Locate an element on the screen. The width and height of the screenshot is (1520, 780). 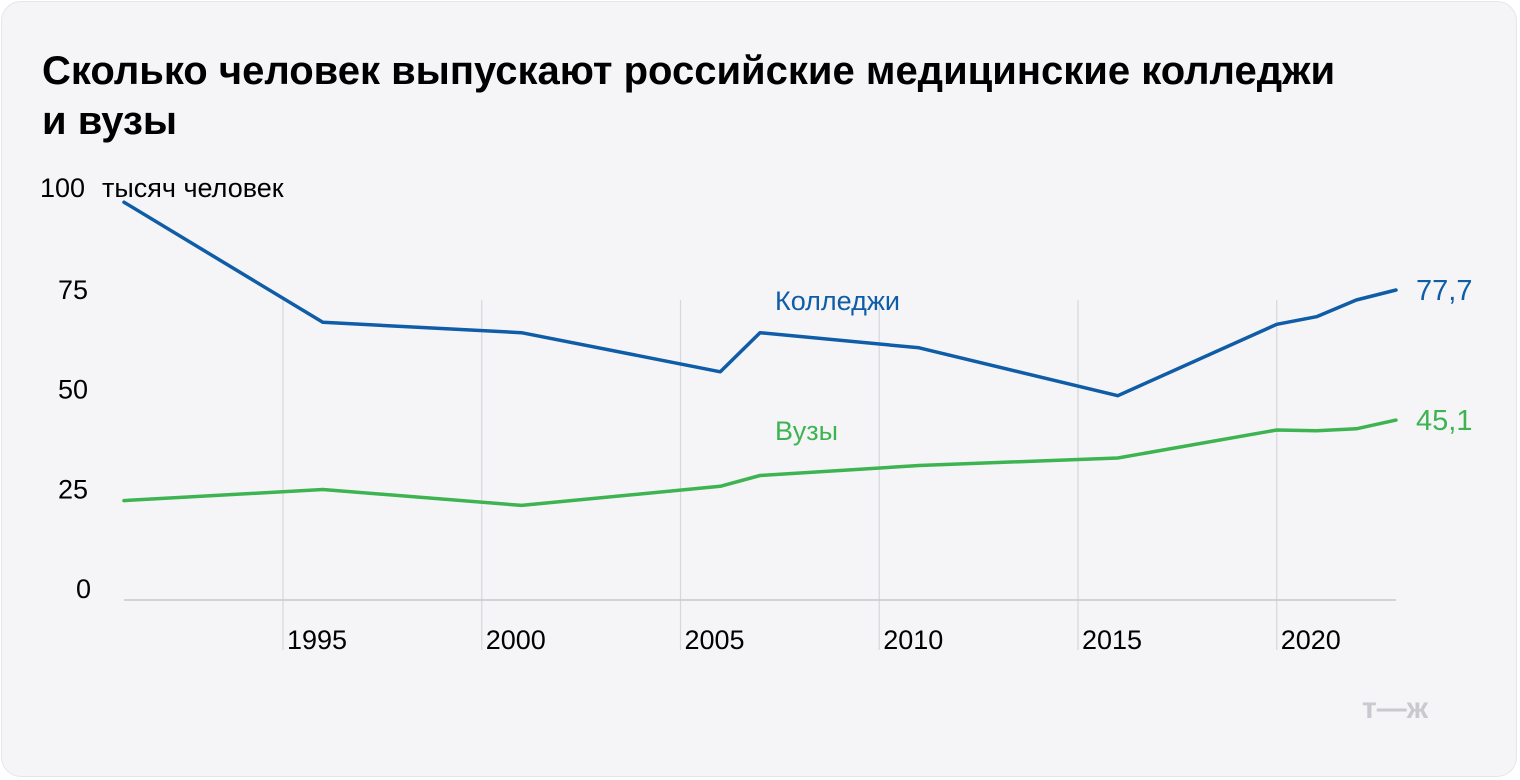
y-axis: 100 75 50 25 0 тысяч человек is located at coordinates (162, 388).